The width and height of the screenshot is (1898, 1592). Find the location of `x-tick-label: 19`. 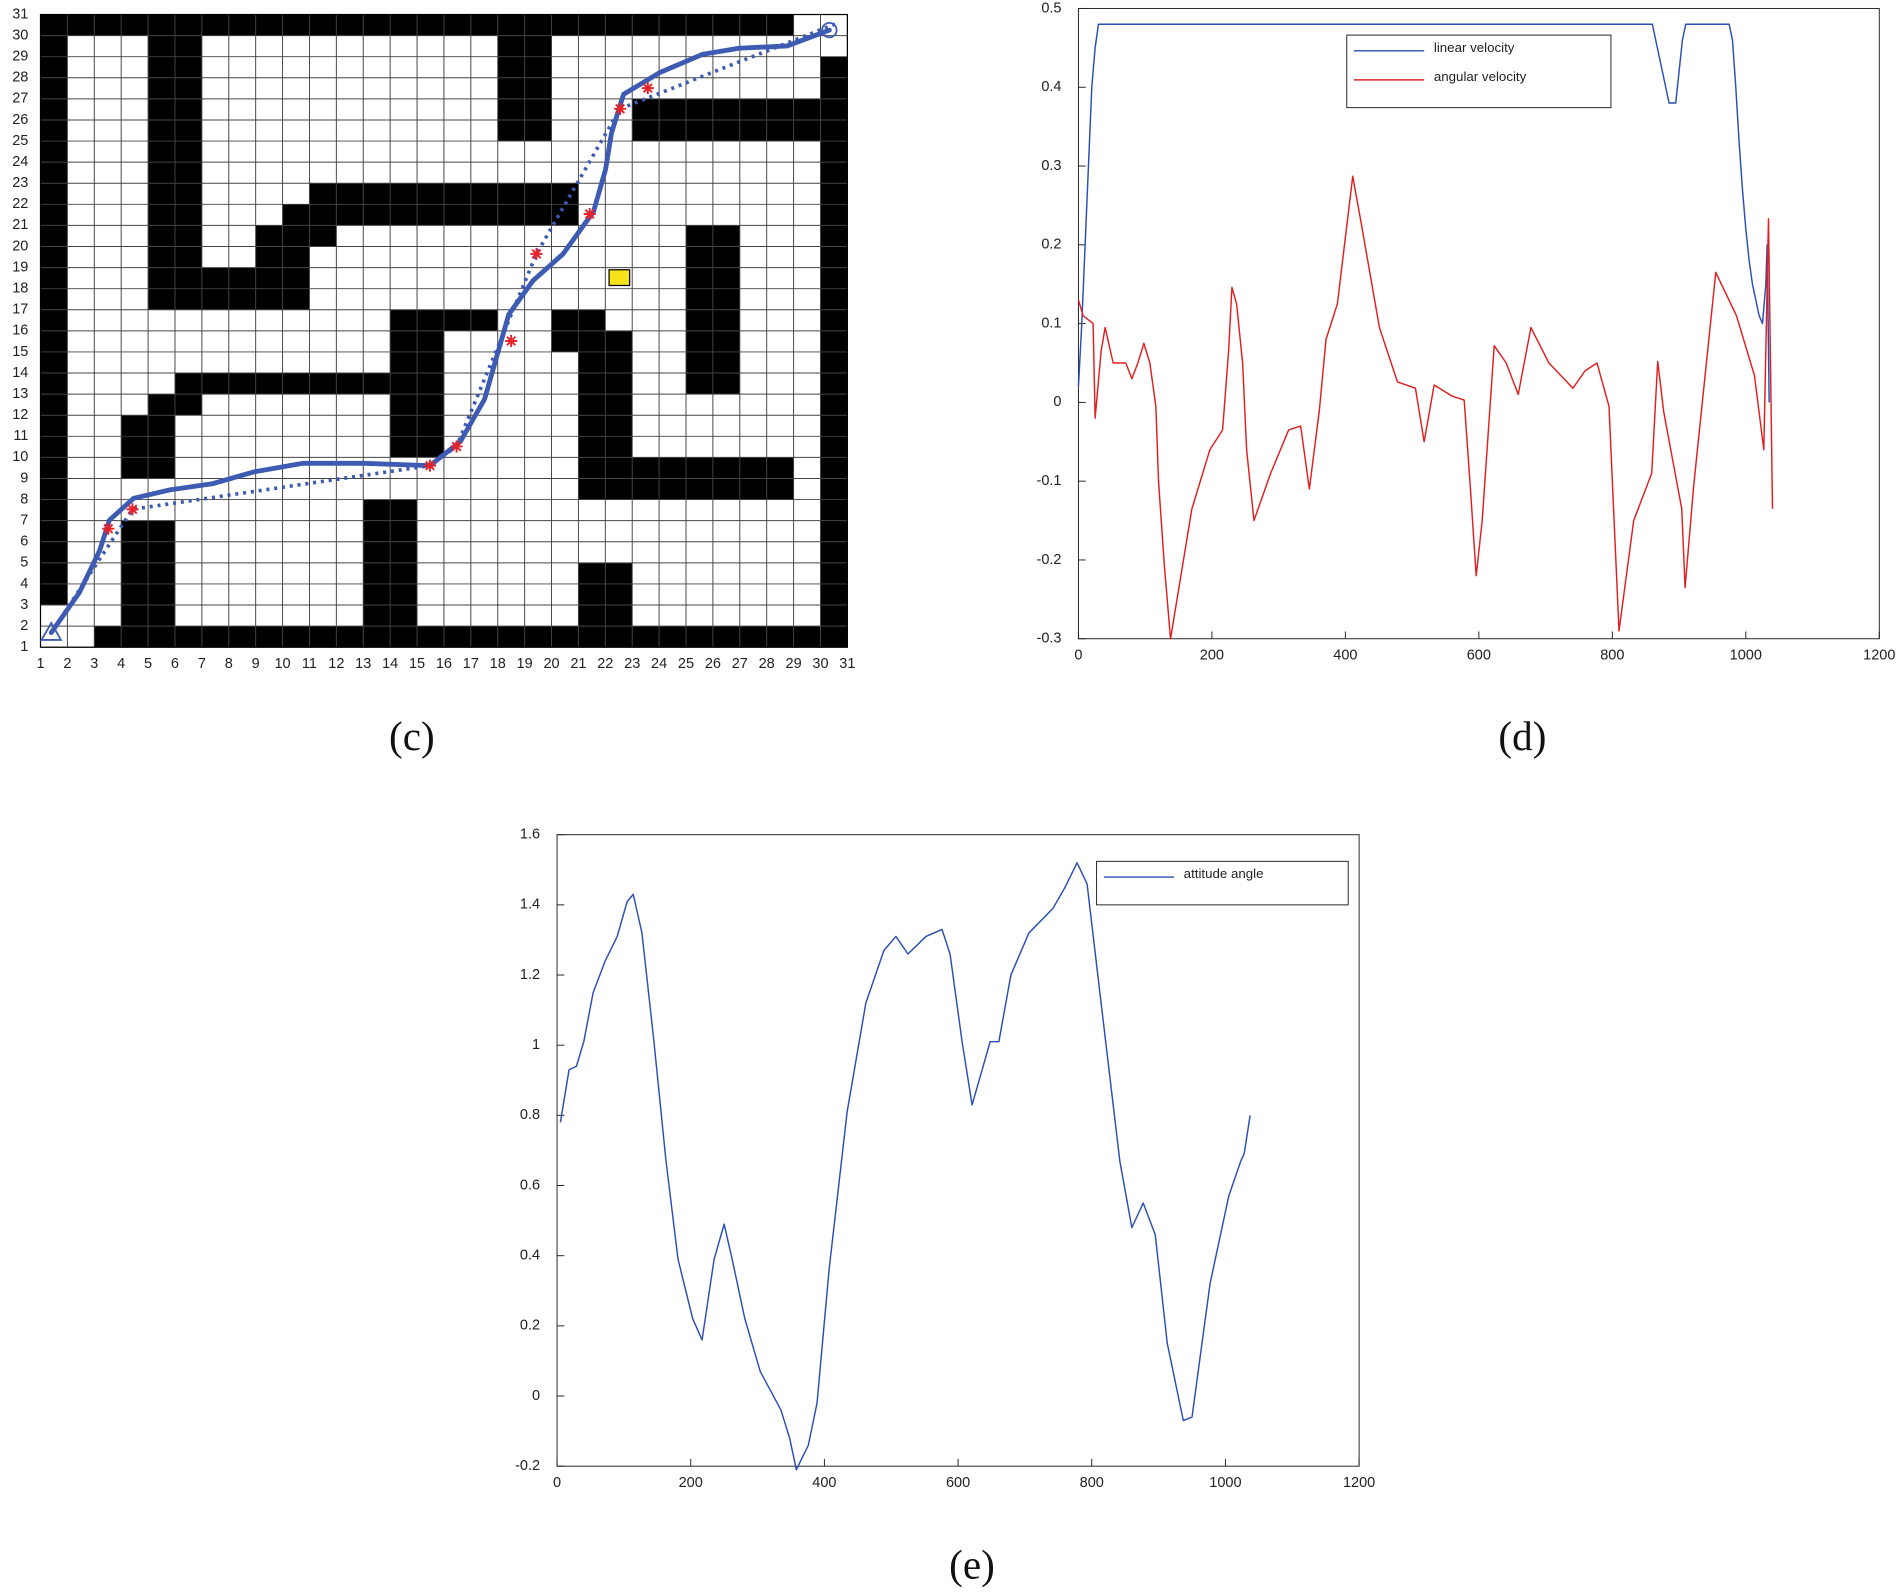

x-tick-label: 19 is located at coordinates (525, 664).